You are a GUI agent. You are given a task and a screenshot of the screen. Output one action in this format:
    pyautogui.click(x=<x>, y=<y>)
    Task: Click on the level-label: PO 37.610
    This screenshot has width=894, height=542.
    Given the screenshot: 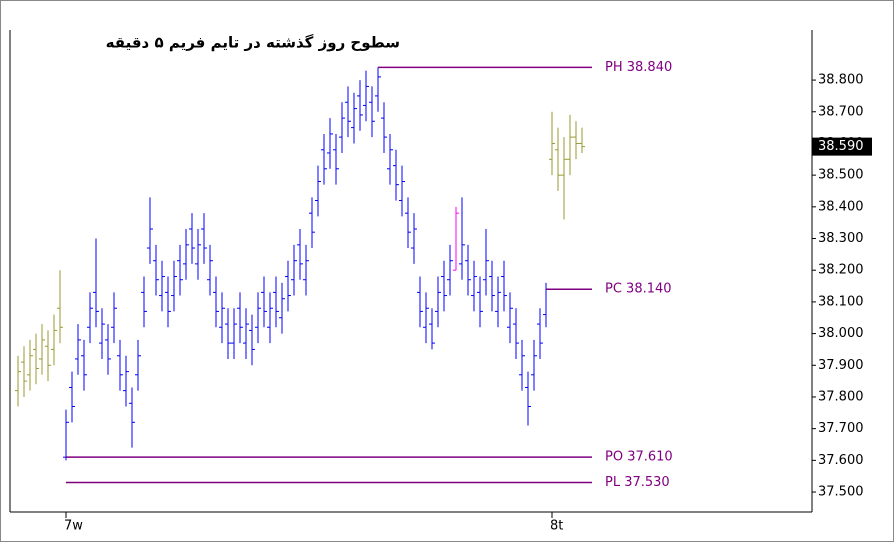 What is the action you would take?
    pyautogui.click(x=639, y=457)
    